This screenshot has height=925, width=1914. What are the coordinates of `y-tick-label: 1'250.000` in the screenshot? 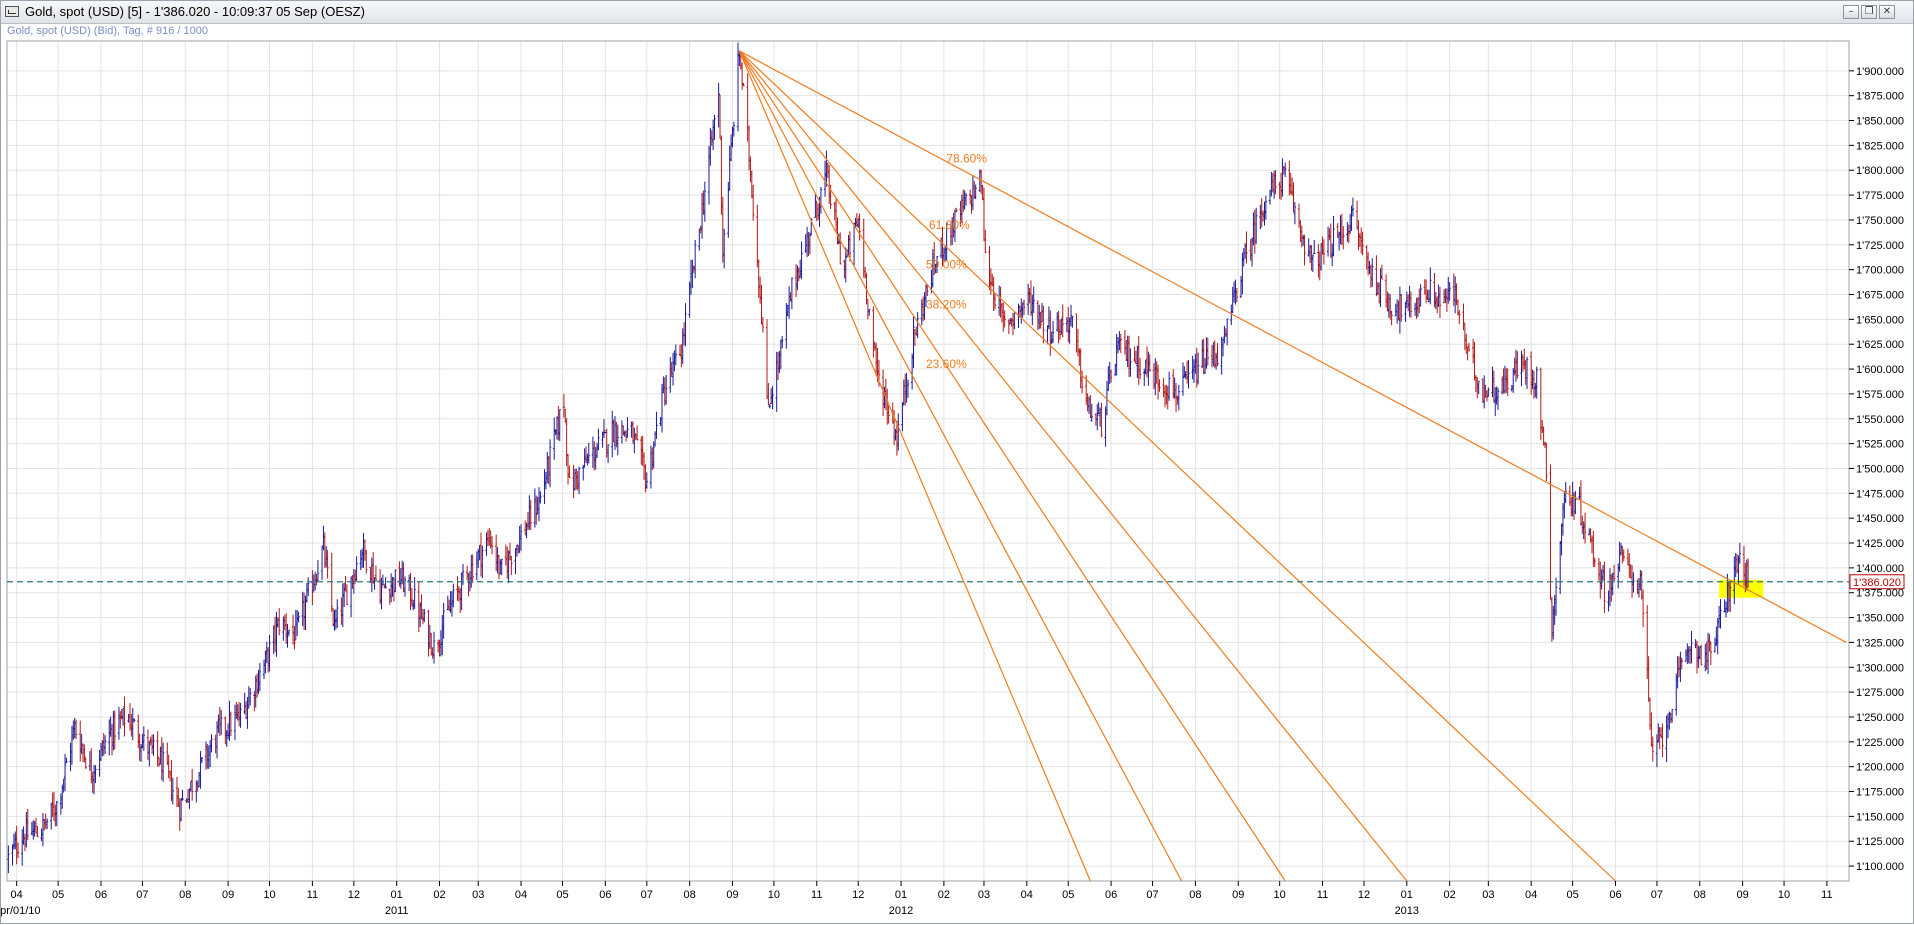 It's located at (1880, 718).